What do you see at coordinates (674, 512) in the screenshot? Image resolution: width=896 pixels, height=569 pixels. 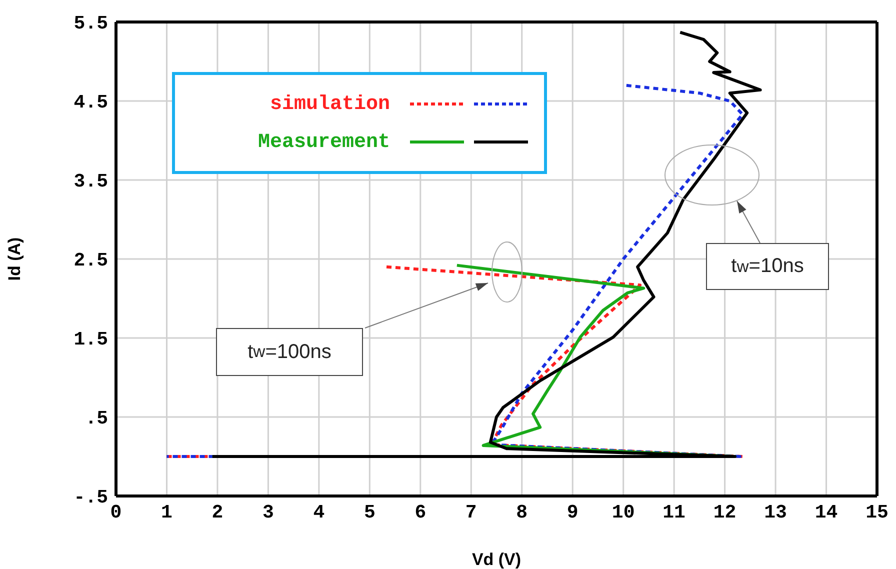 I see `x-tick-label: 11` at bounding box center [674, 512].